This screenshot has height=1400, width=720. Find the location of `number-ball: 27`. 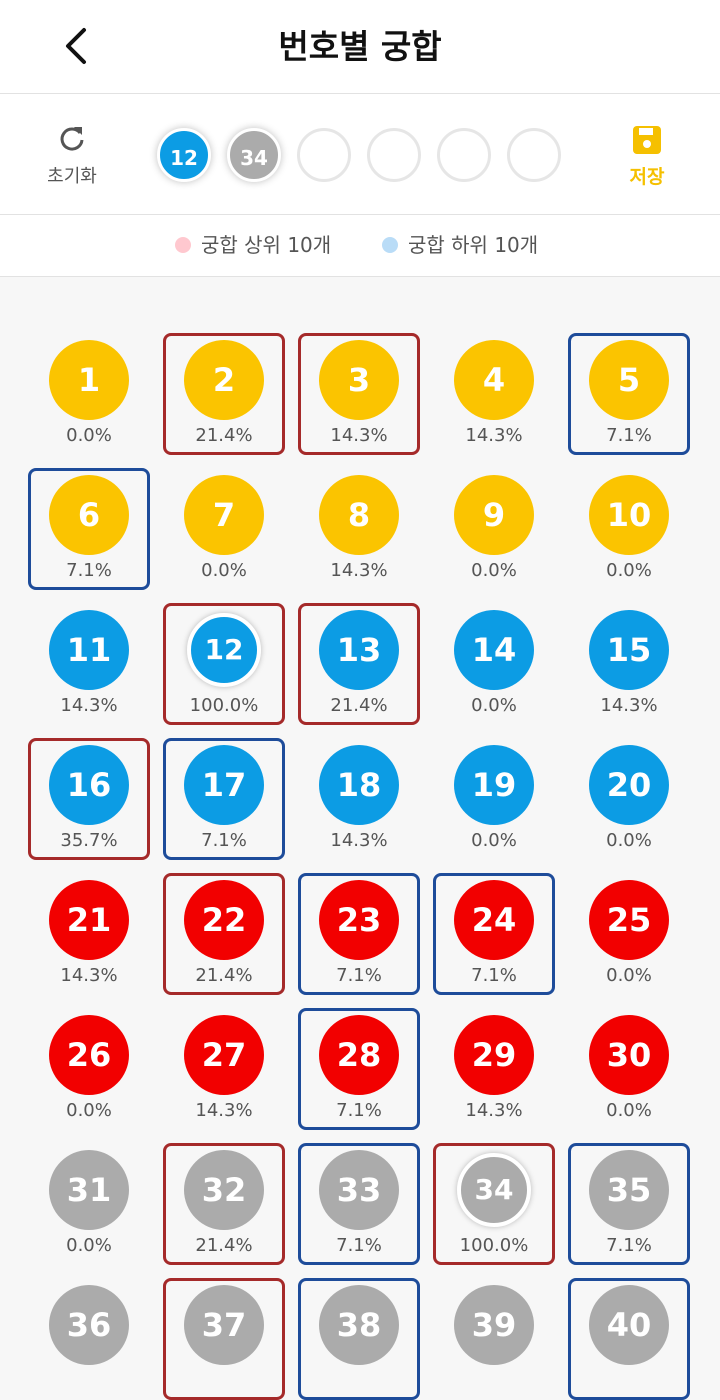

number-ball: 27 is located at coordinates (224, 1055).